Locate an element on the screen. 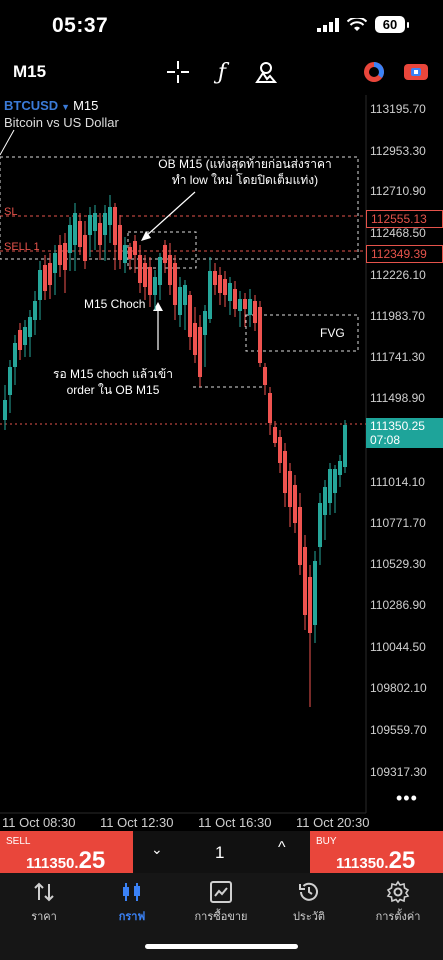 The height and width of the screenshot is (960, 443). status-icons: 60 is located at coordinates (363, 24).